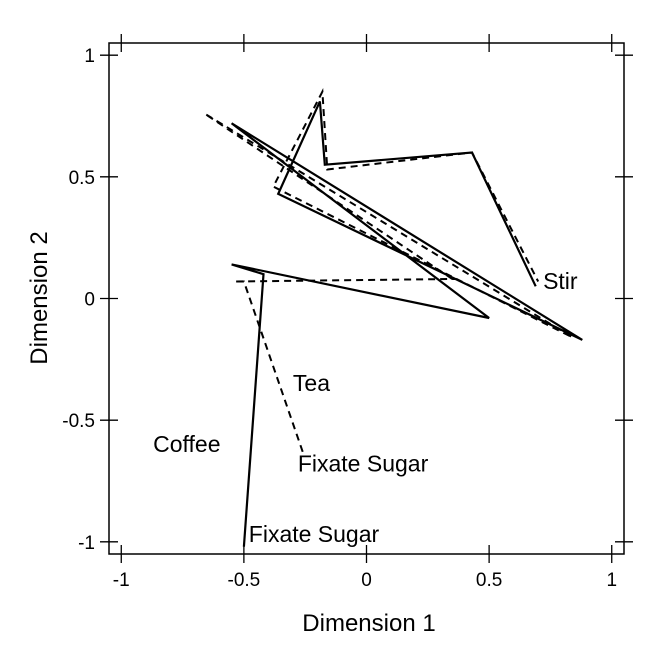 The image size is (657, 647). Describe the element at coordinates (366, 580) in the screenshot. I see `x-tick-label: 0` at that location.